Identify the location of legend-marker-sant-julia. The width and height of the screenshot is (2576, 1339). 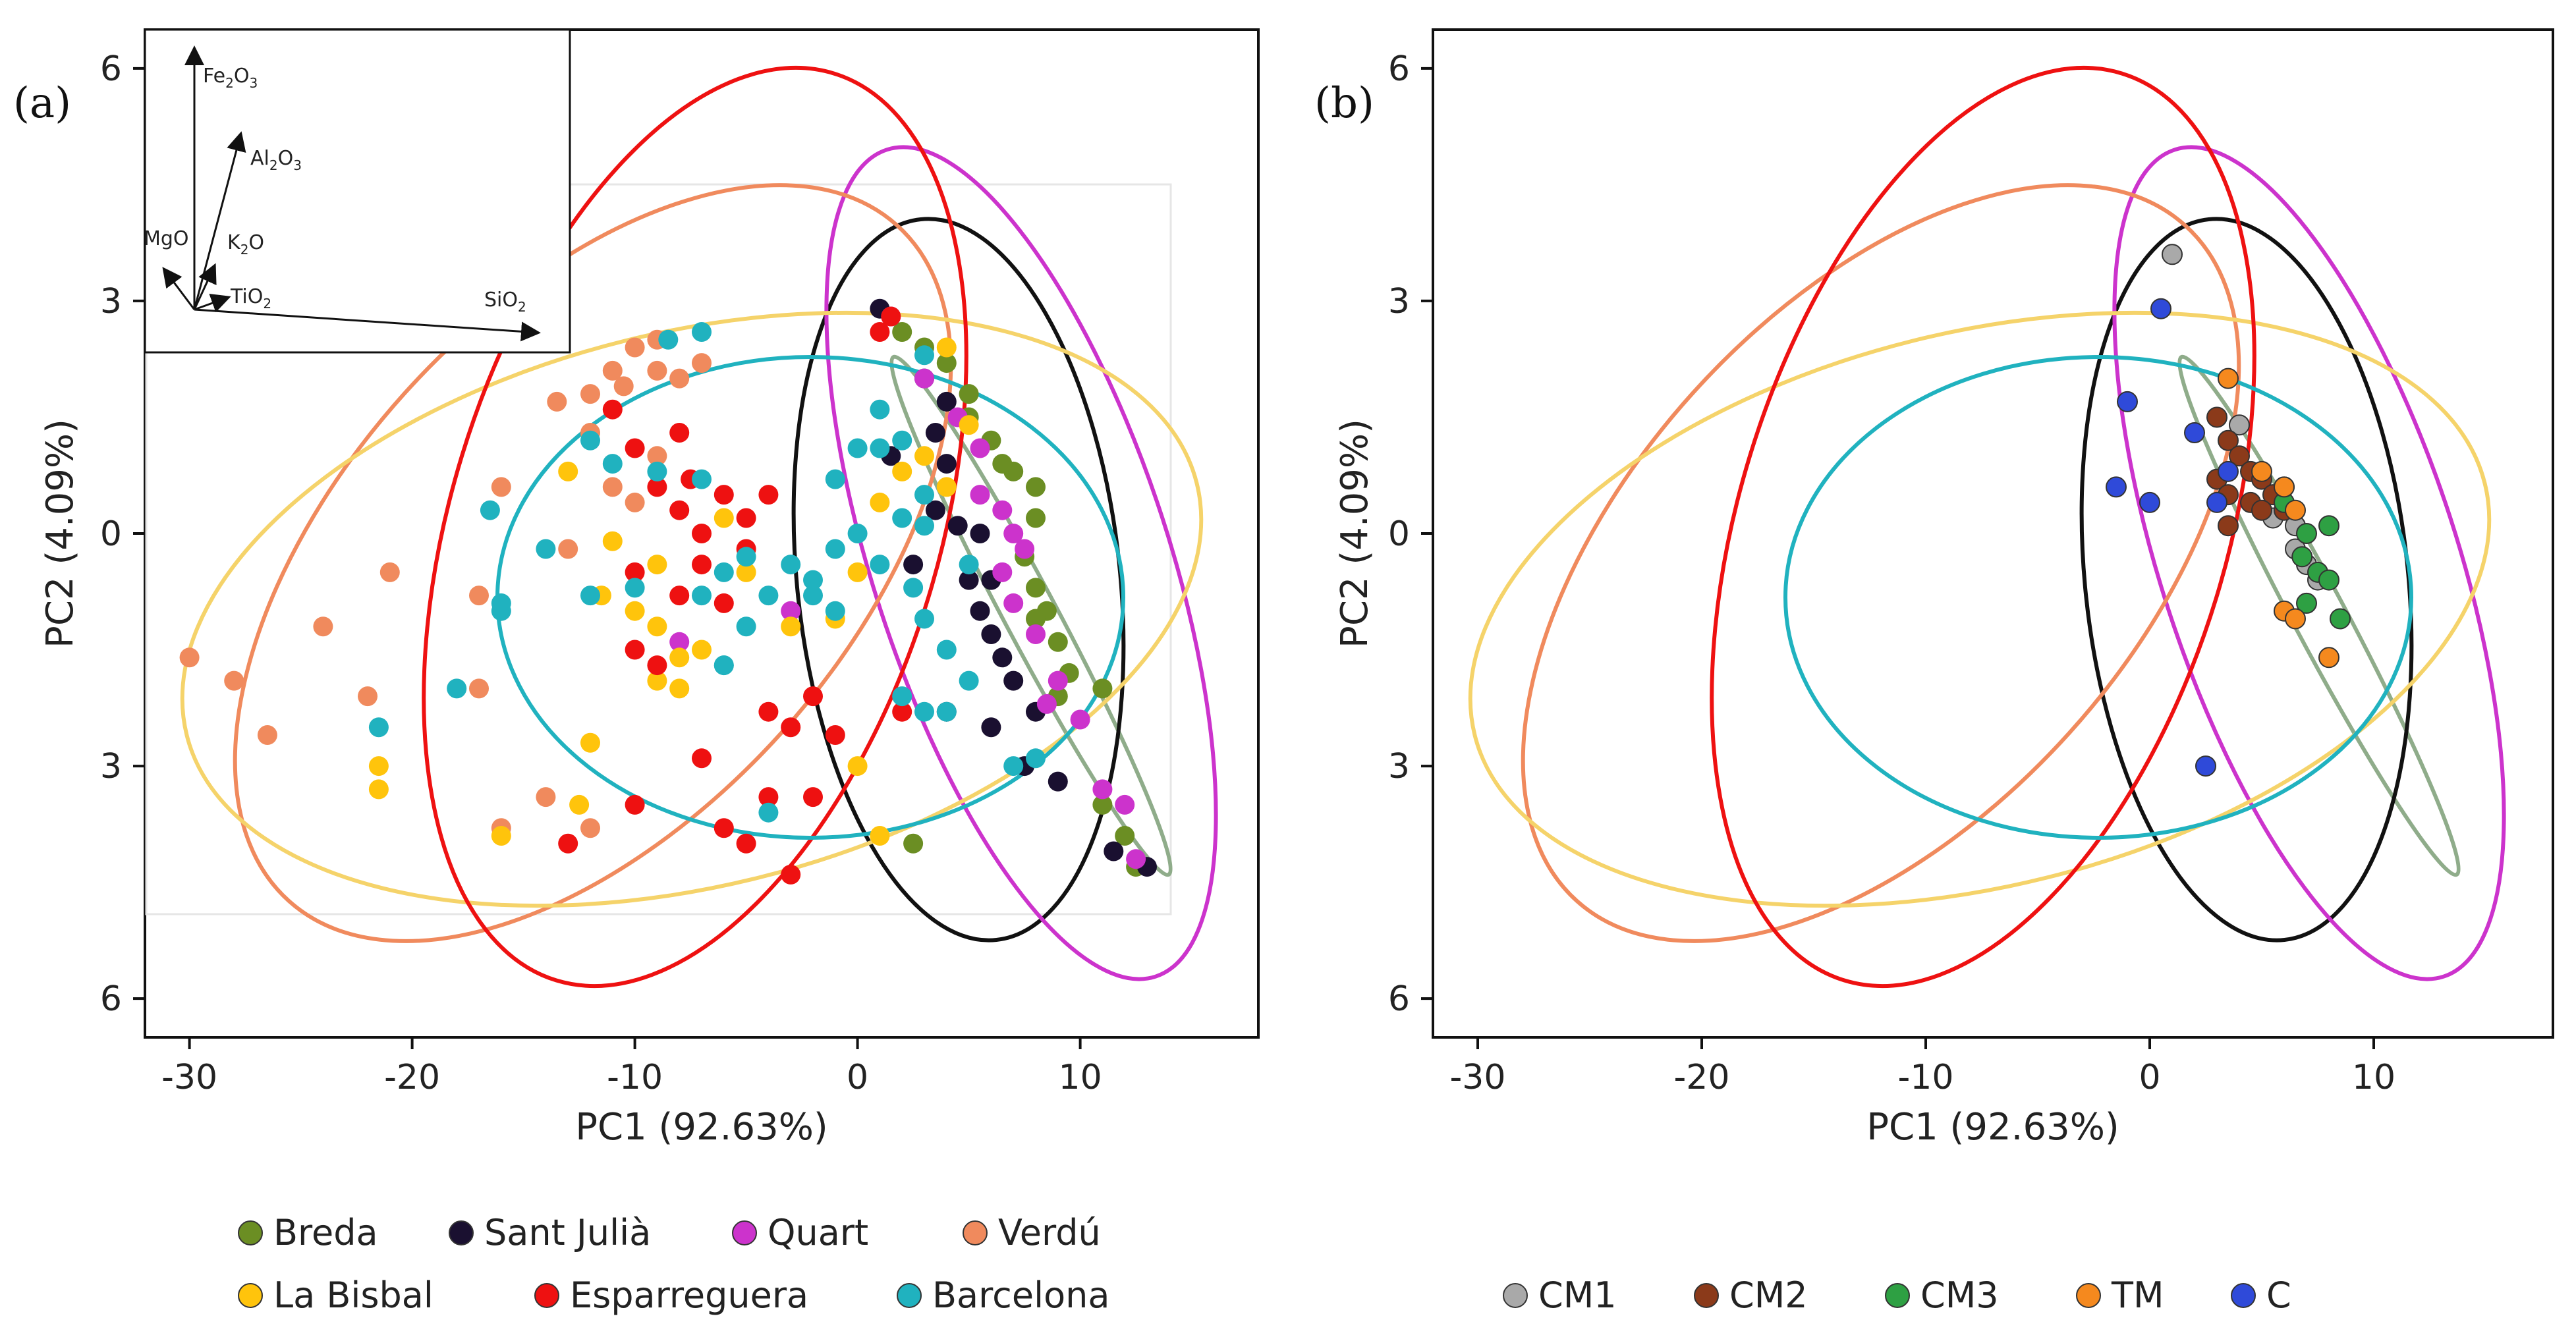
(461, 1233).